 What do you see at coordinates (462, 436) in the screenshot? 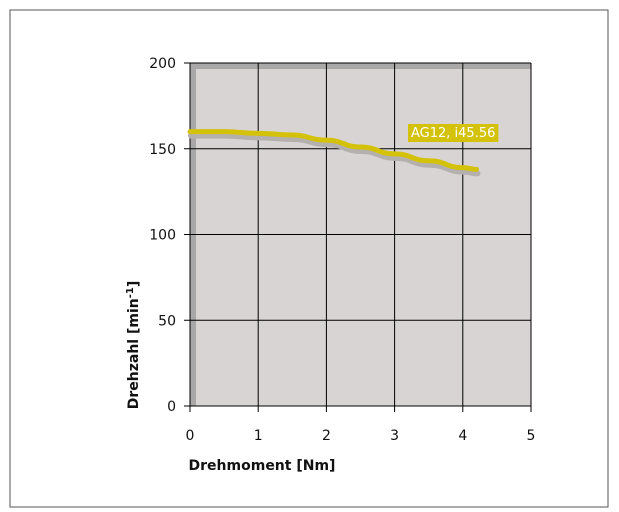
I see `x-tick-label: 4` at bounding box center [462, 436].